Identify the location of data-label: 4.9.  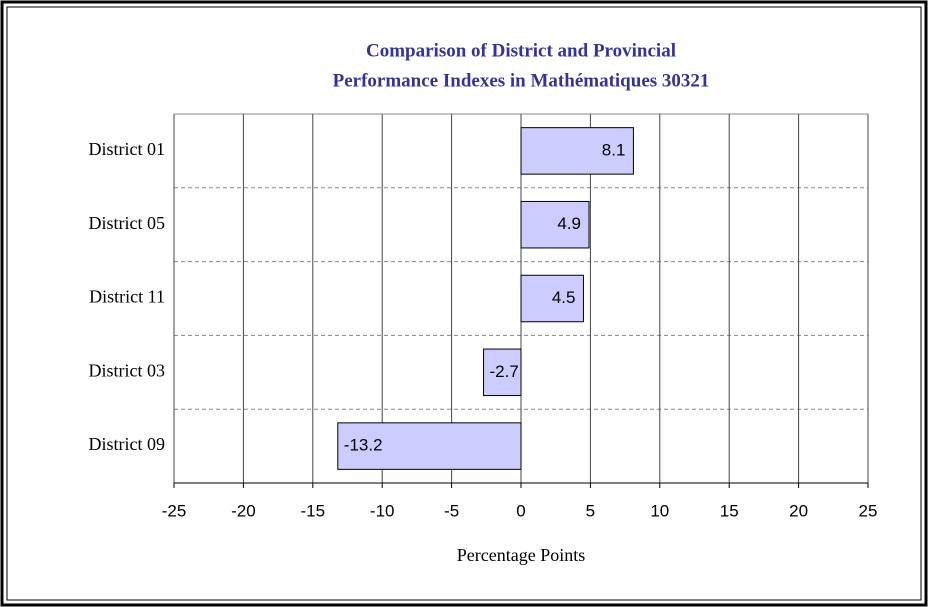
(569, 223).